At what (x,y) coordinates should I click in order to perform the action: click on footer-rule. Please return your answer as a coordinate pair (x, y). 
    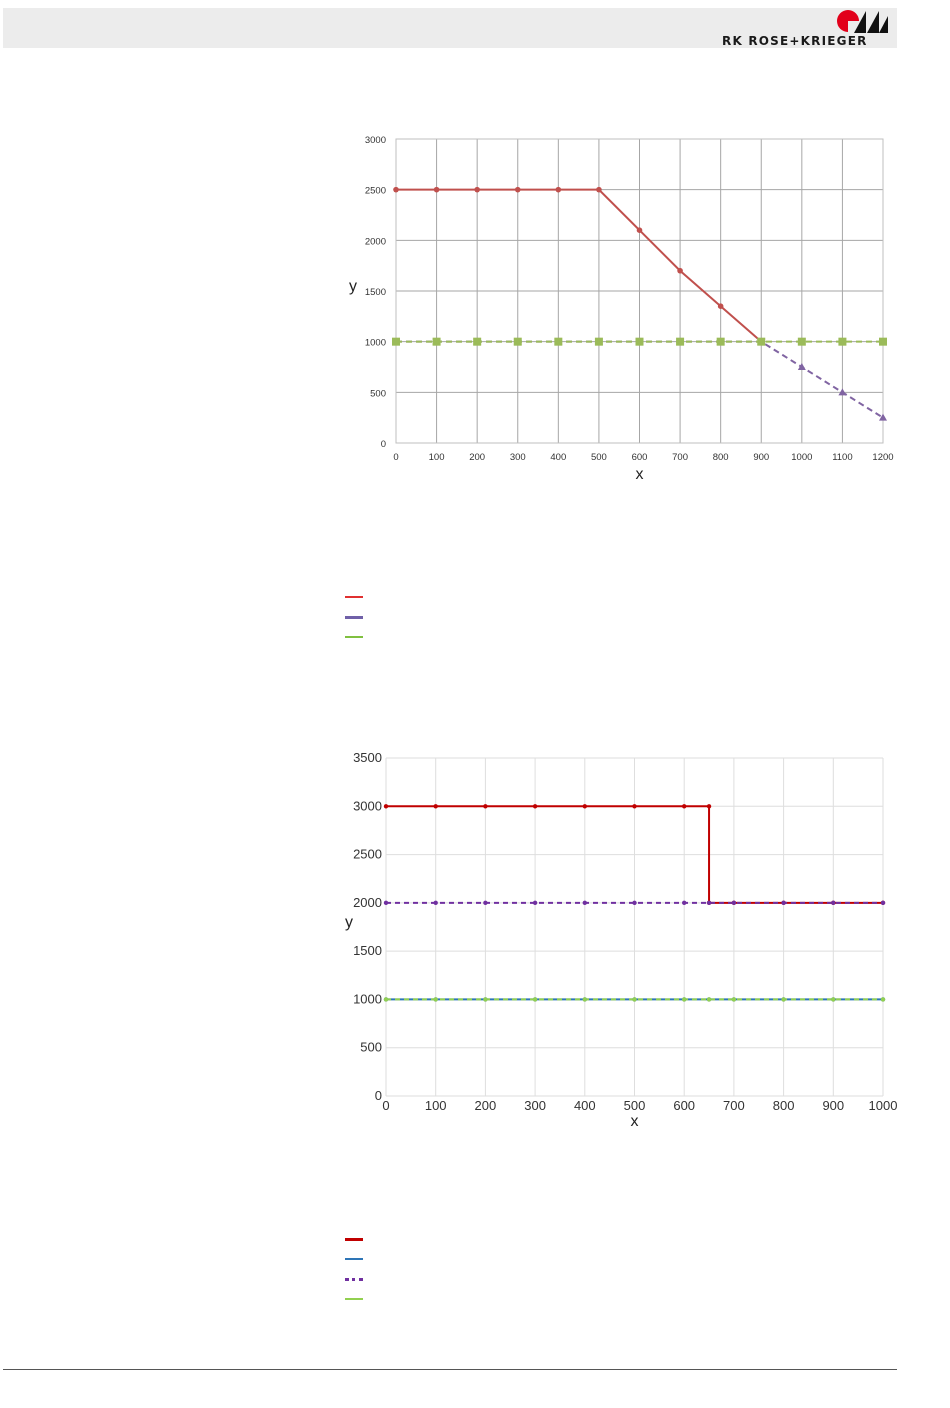
    Looking at the image, I should click on (450, 1369).